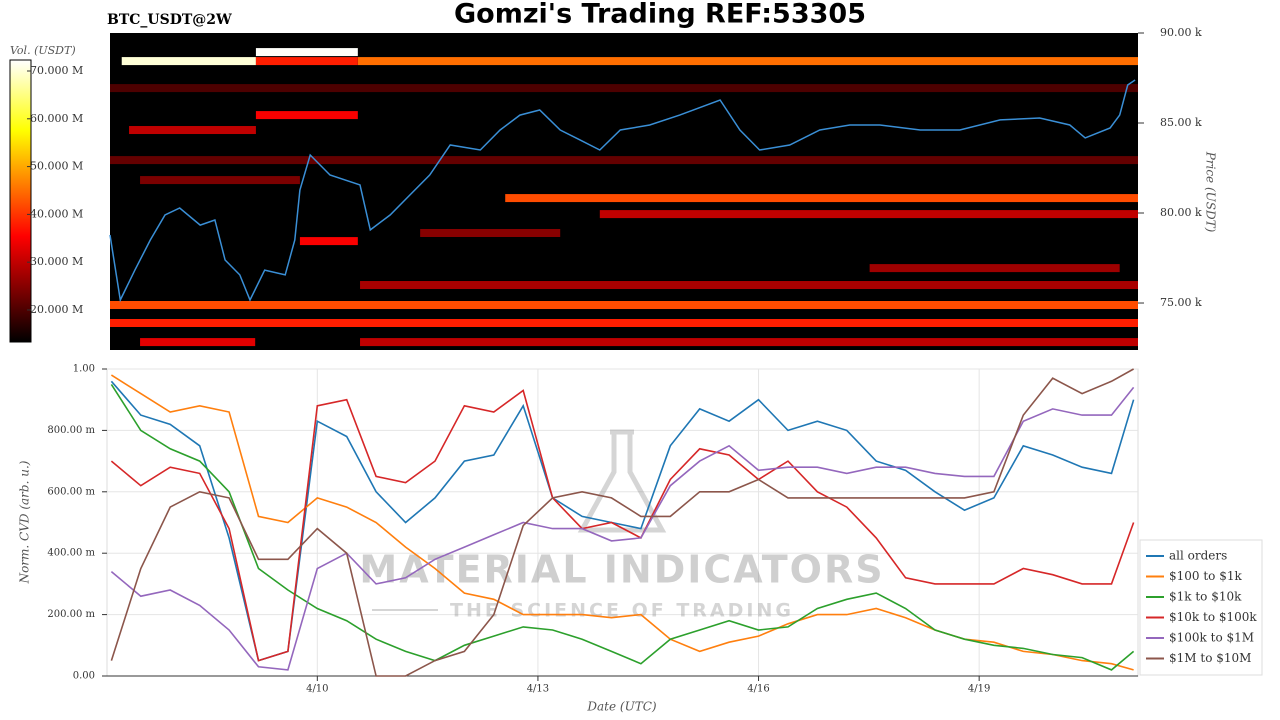 The image size is (1280, 720). I want to click on watermark-subtitle: THE SCIENCE OF TRADING, so click(622, 611).